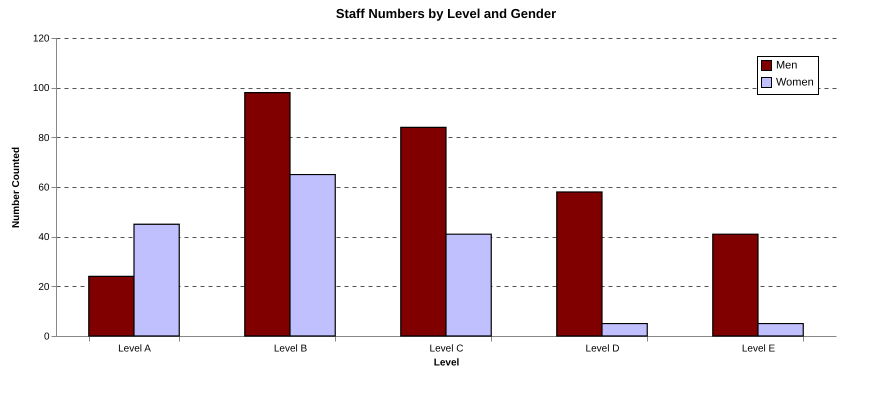  Describe the element at coordinates (44, 287) in the screenshot. I see `y-tick-label: 20` at that location.